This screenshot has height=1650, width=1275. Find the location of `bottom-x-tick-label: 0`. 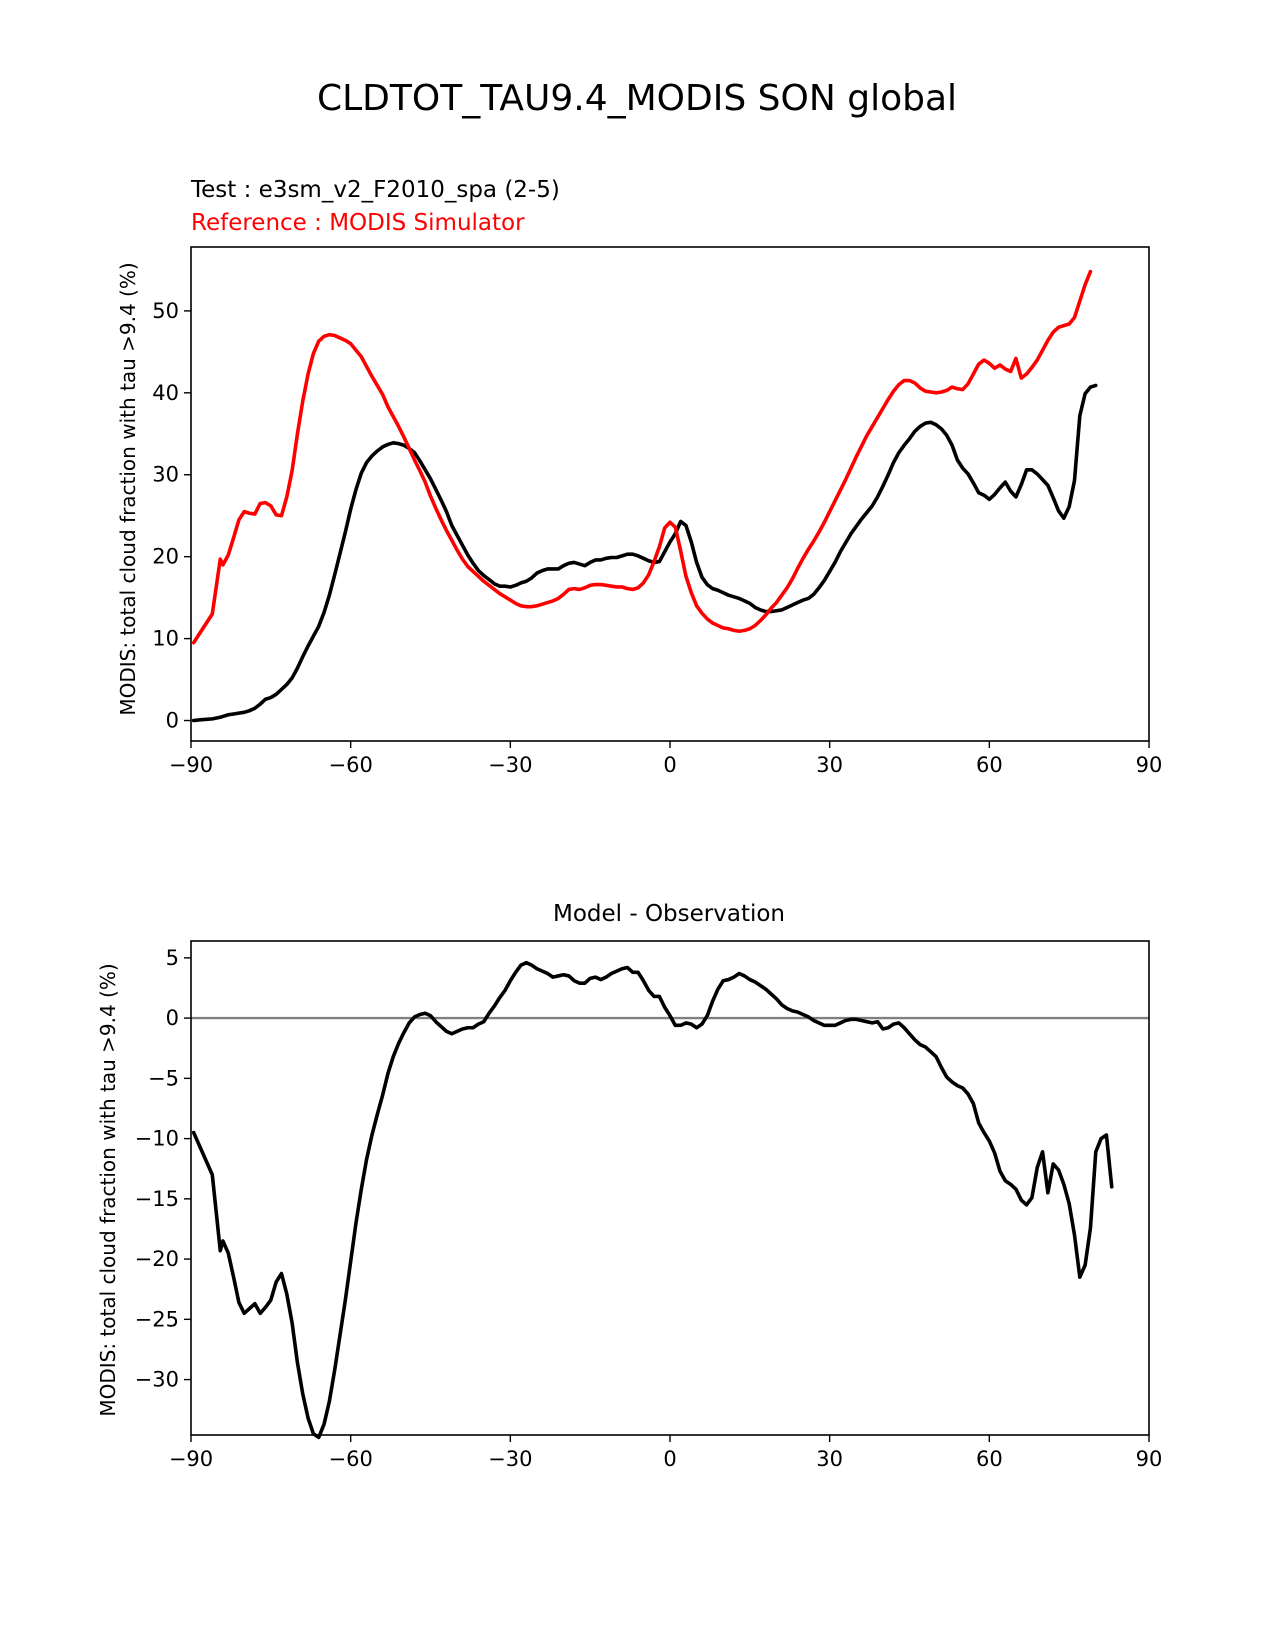

bottom-x-tick-label: 0 is located at coordinates (669, 1459).